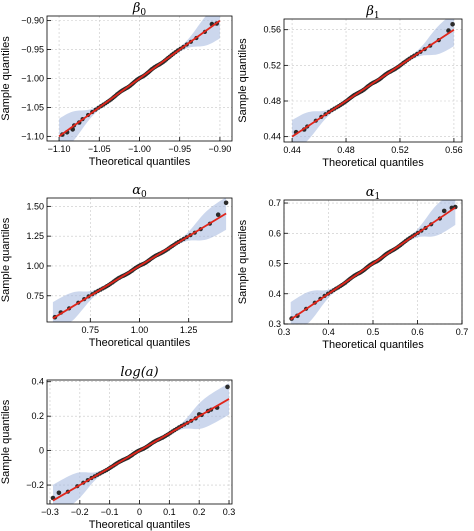 The width and height of the screenshot is (474, 531). What do you see at coordinates (35, 266) in the screenshot?
I see `y-tick-label: 1.00` at bounding box center [35, 266].